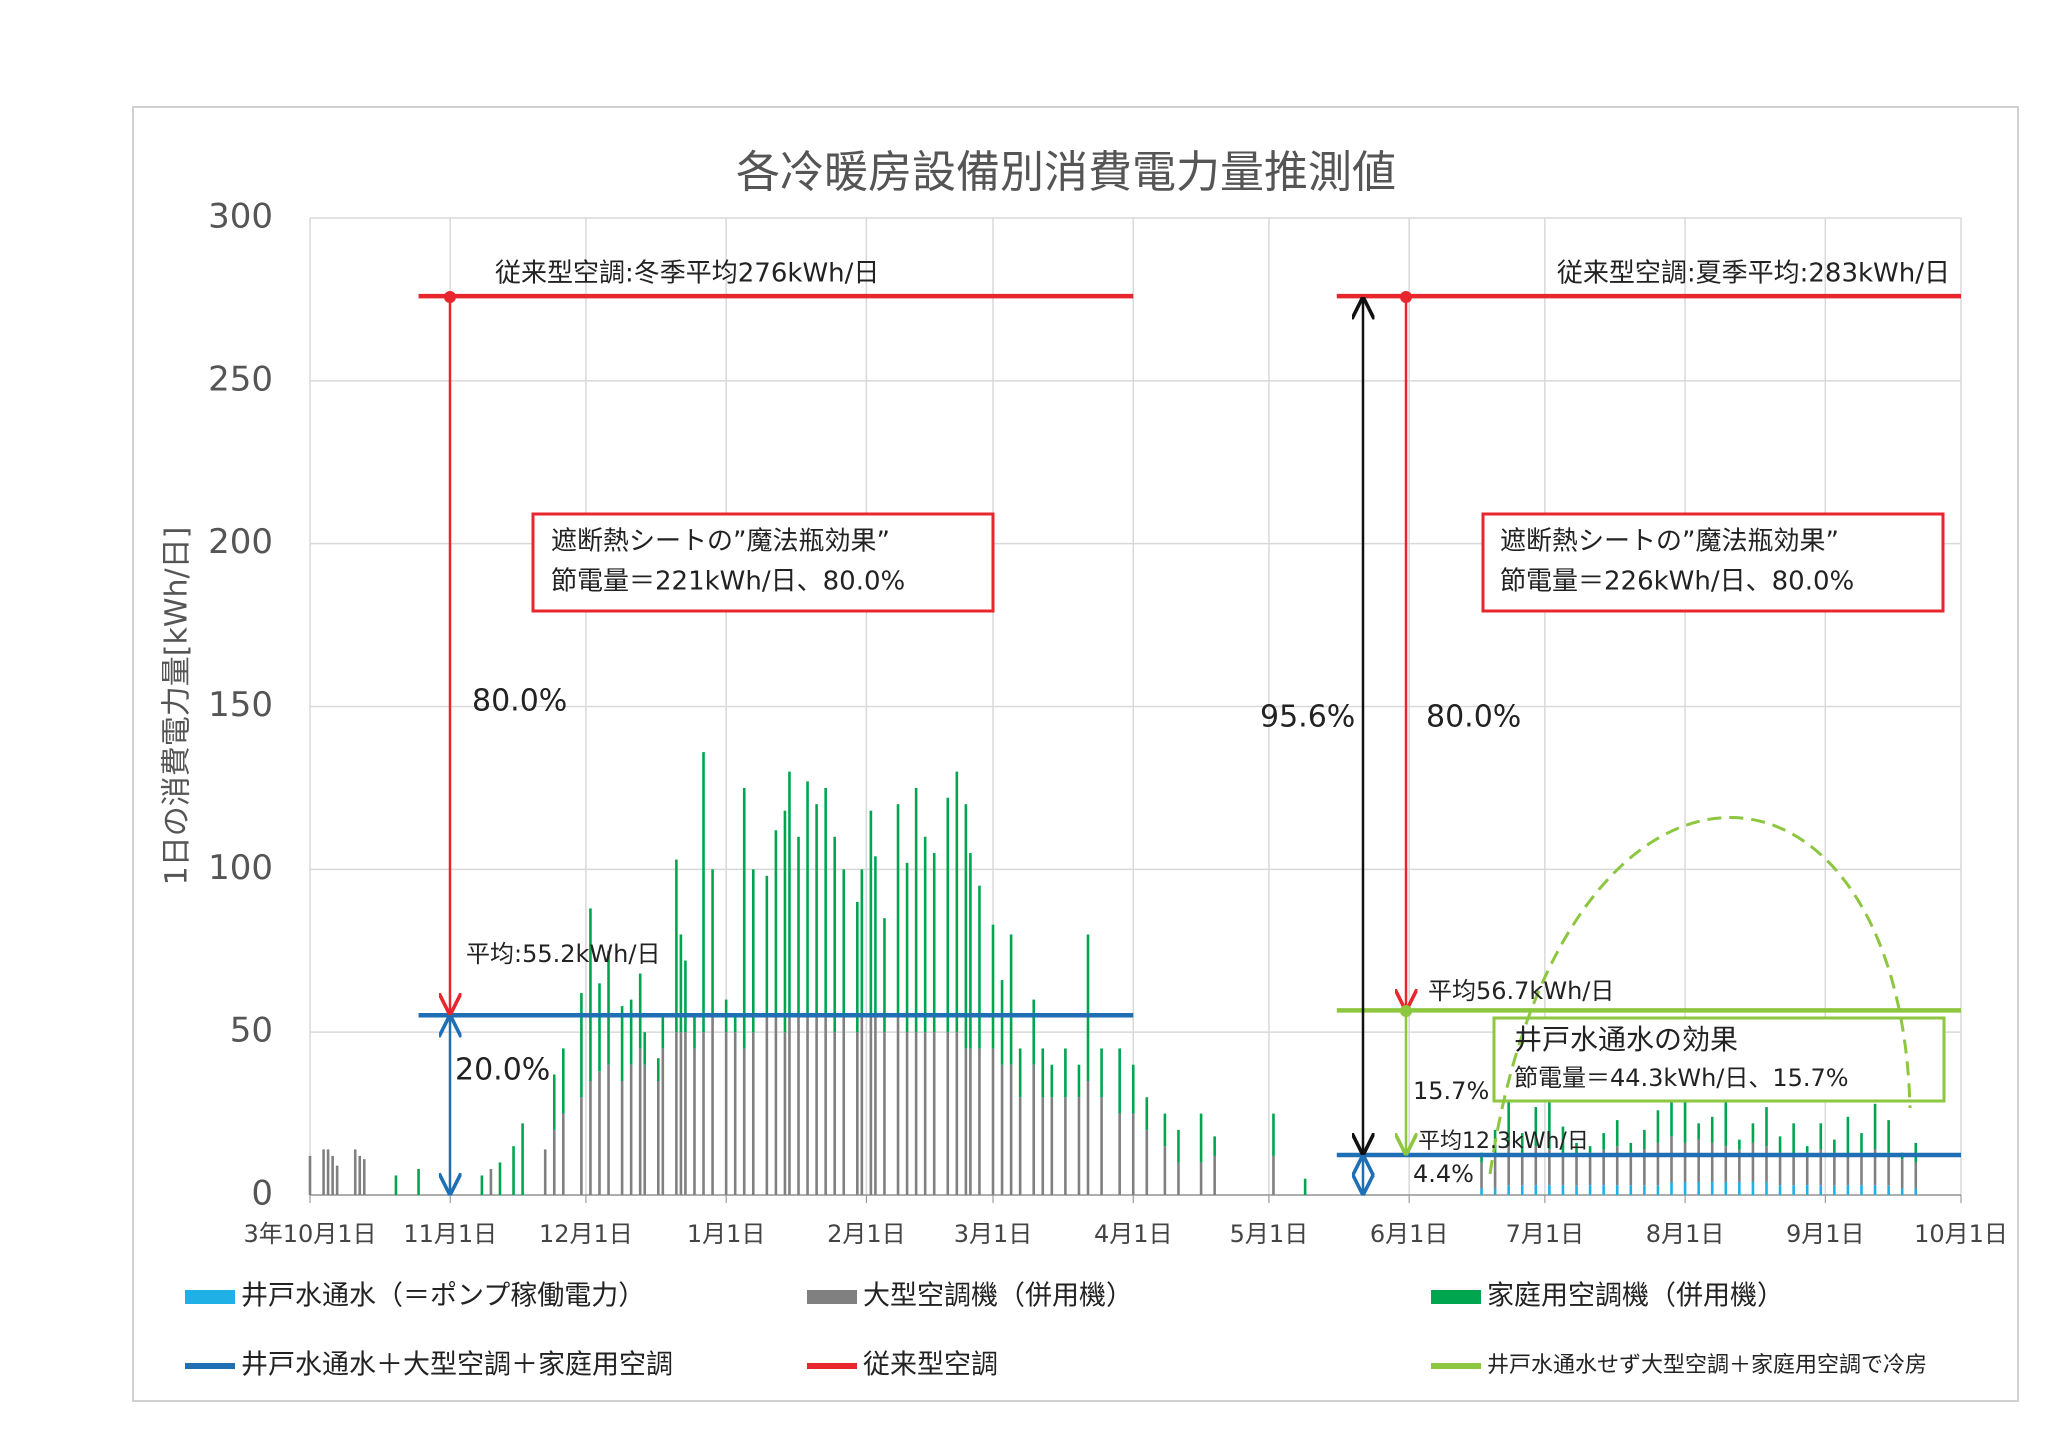 The width and height of the screenshot is (2048, 1451). Describe the element at coordinates (726, 1234) in the screenshot. I see `x-tick-label: 1月1日` at that location.